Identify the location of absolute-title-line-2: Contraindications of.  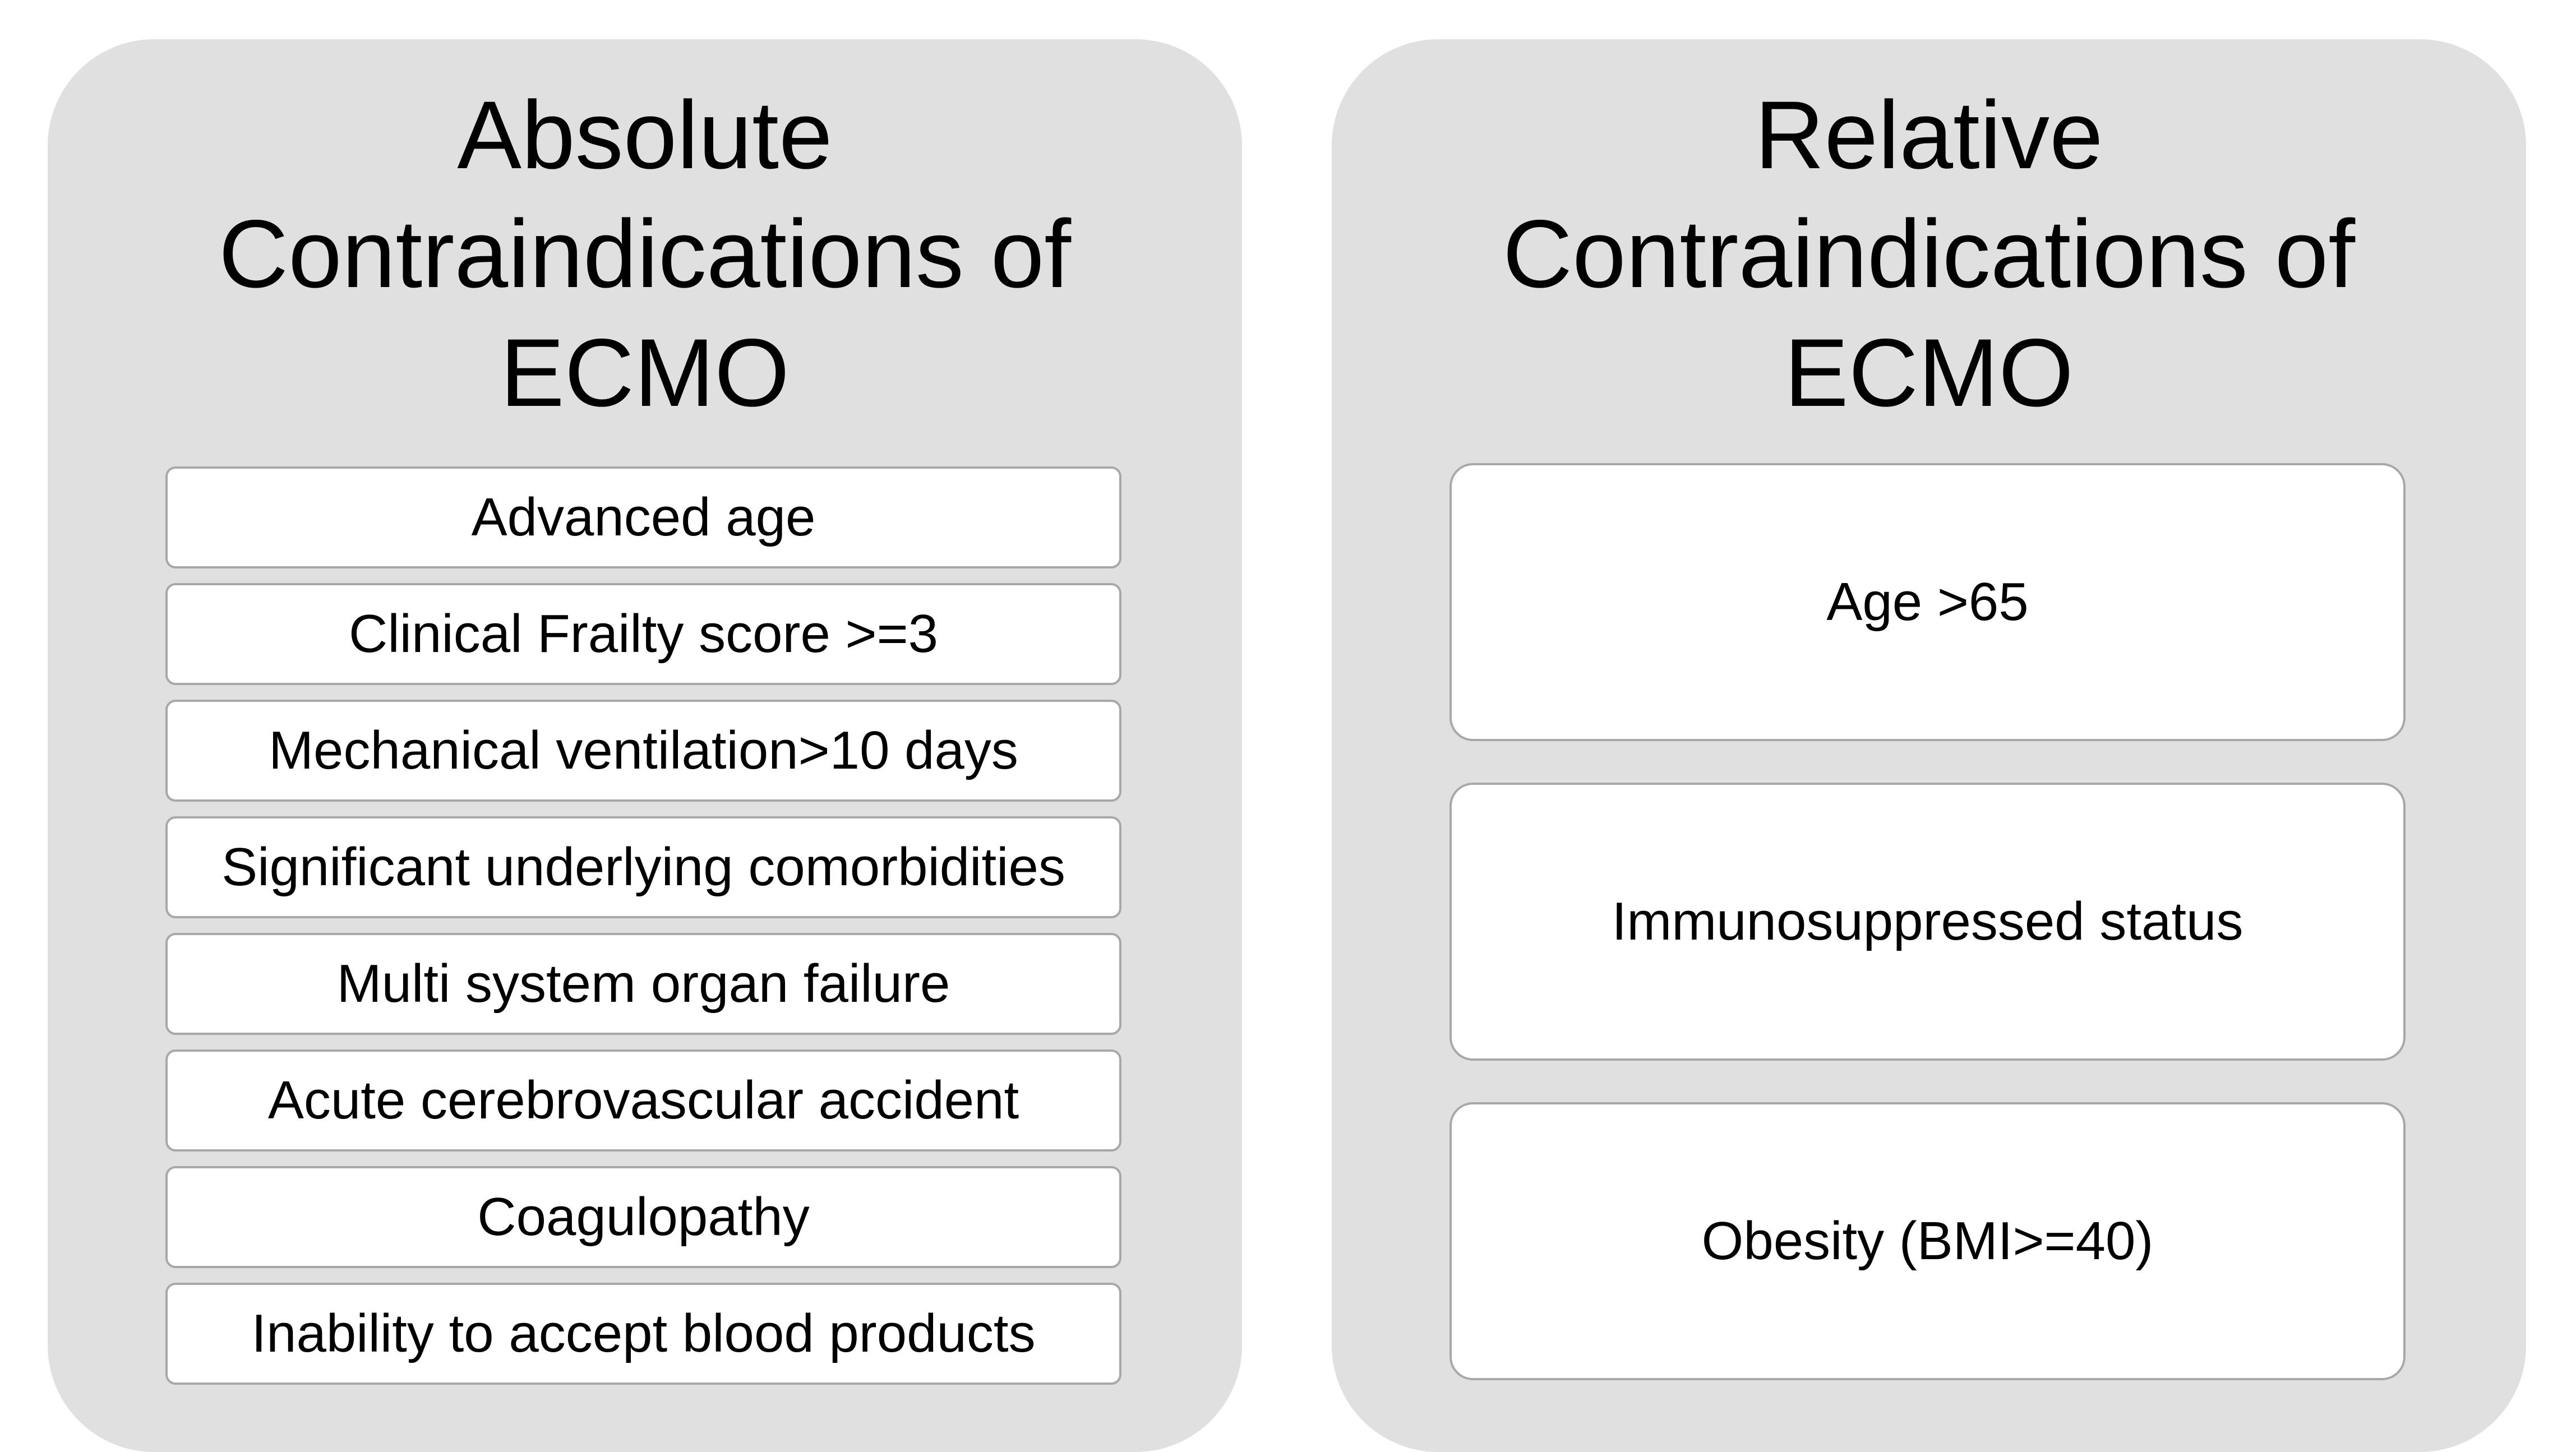
(645, 254).